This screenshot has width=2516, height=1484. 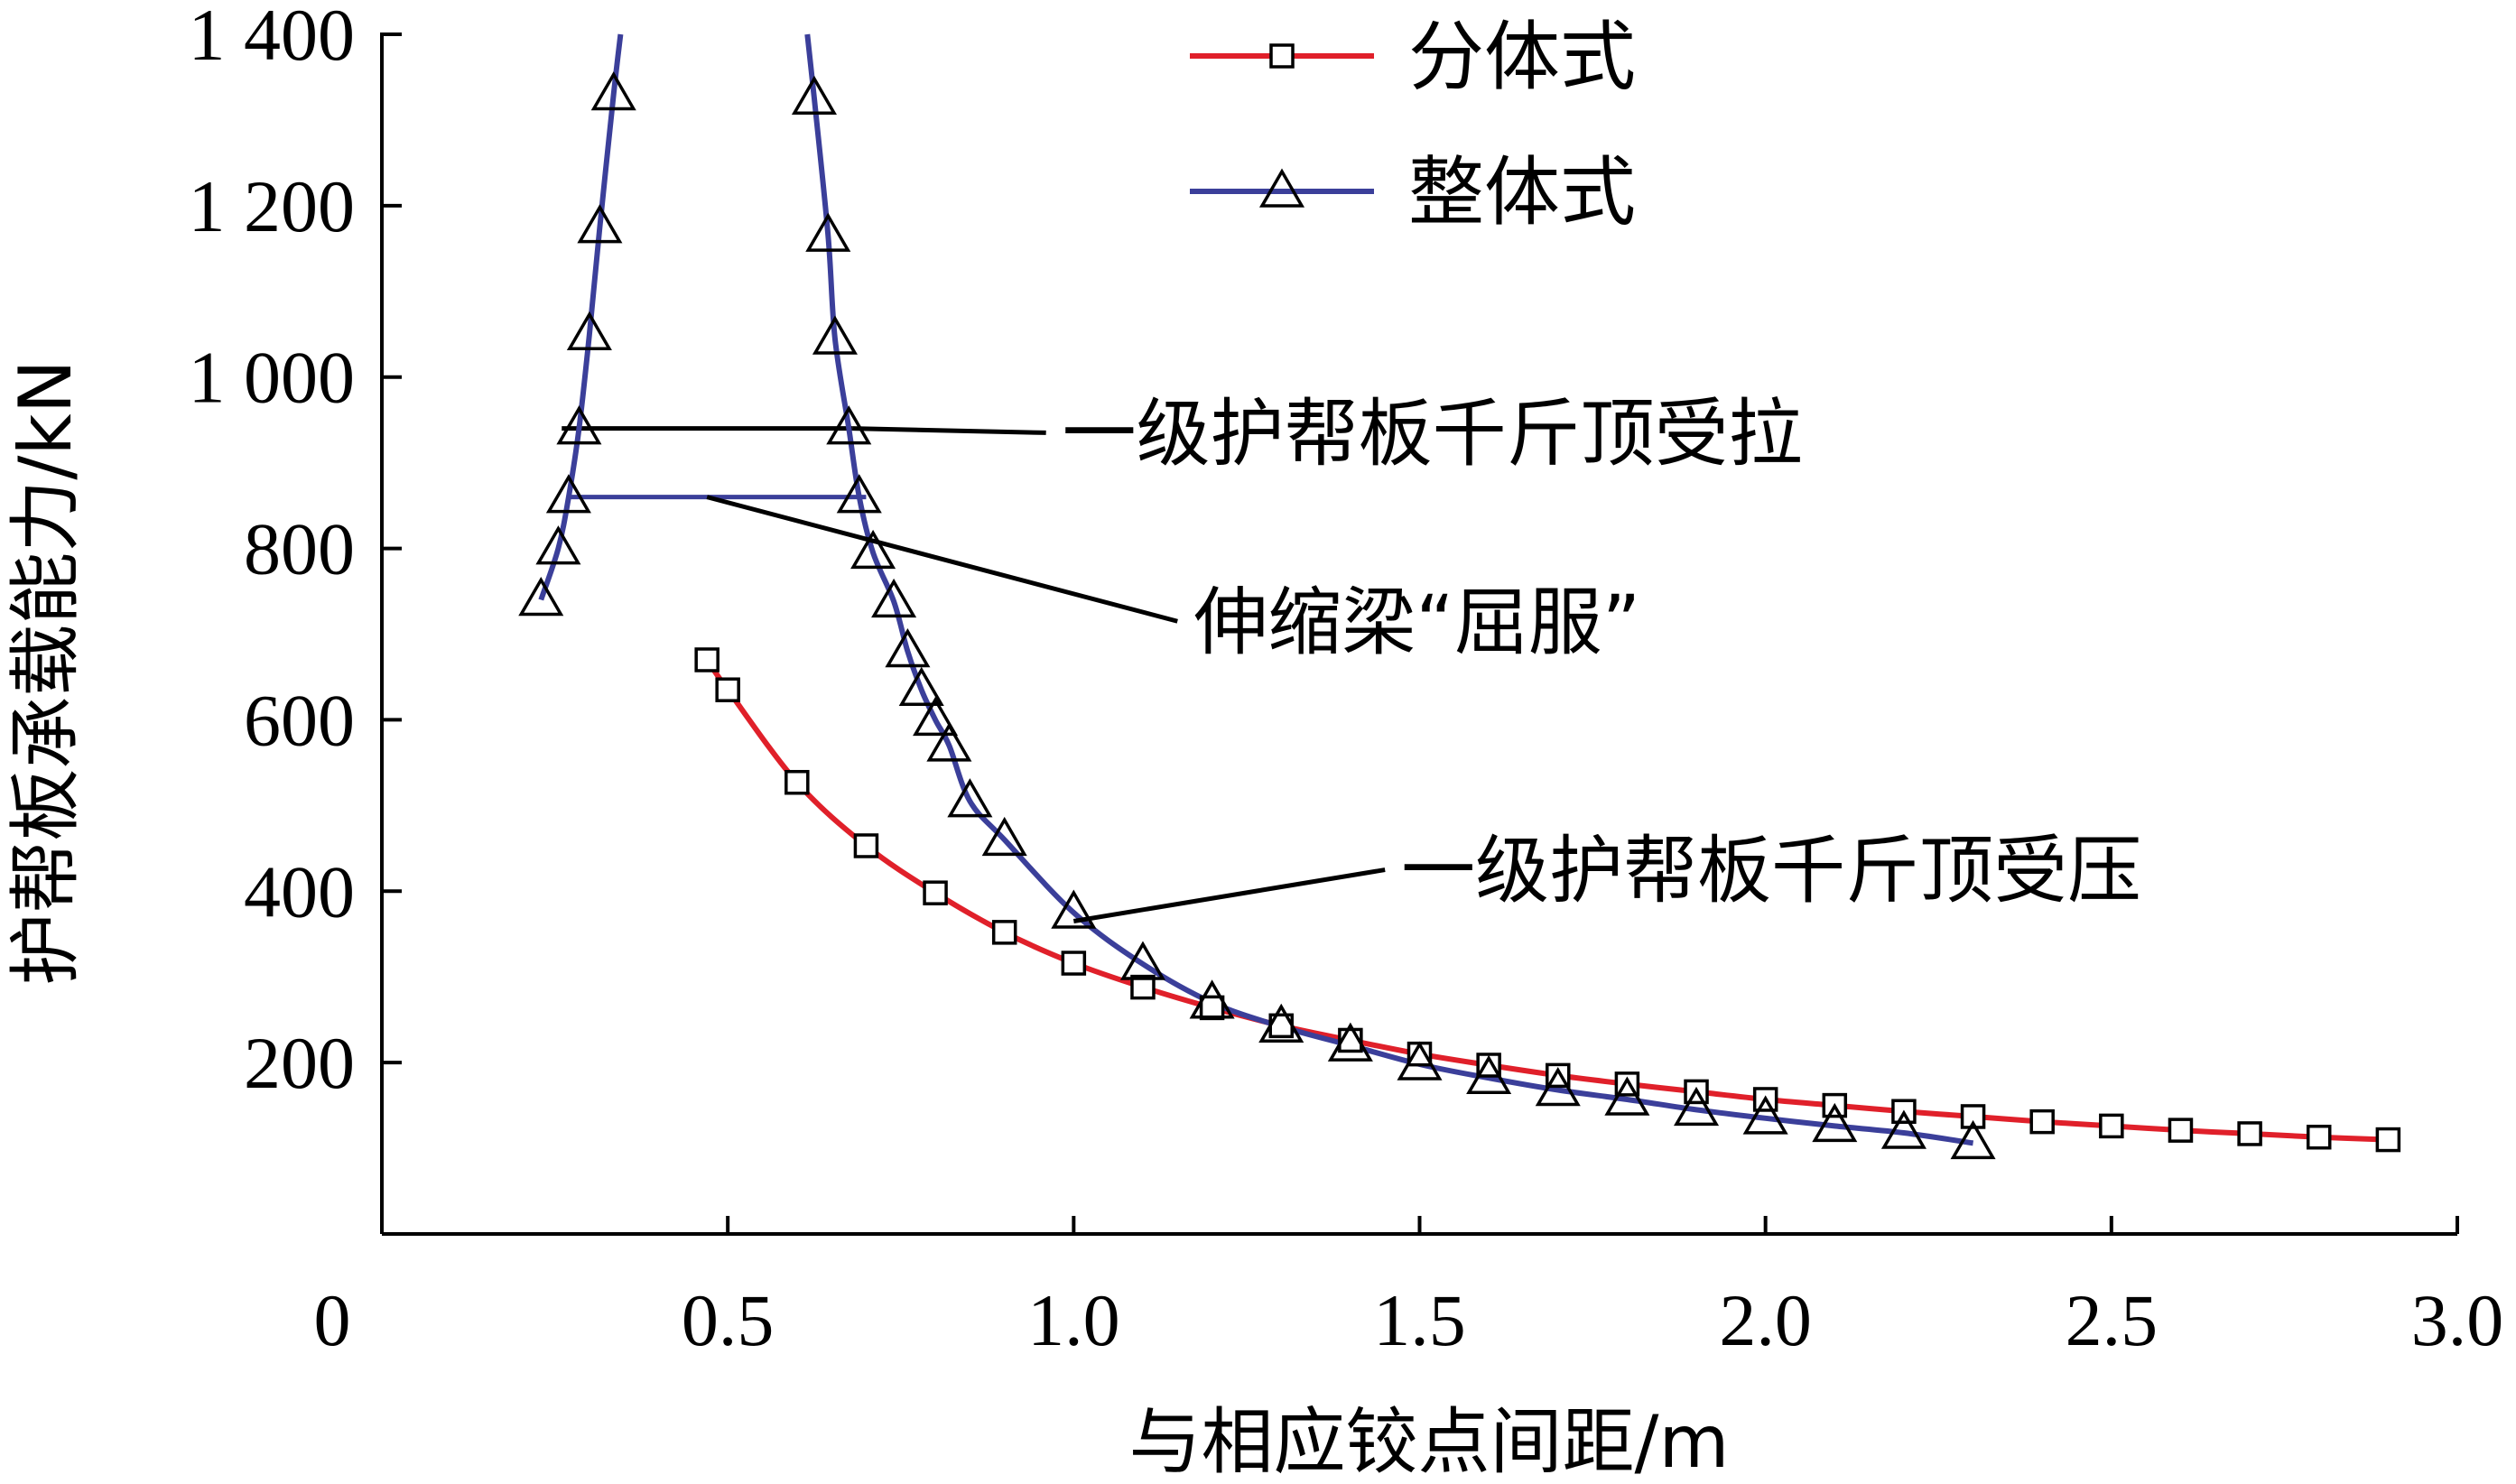 I want to click on y-tick-label: 800, so click(x=299, y=549).